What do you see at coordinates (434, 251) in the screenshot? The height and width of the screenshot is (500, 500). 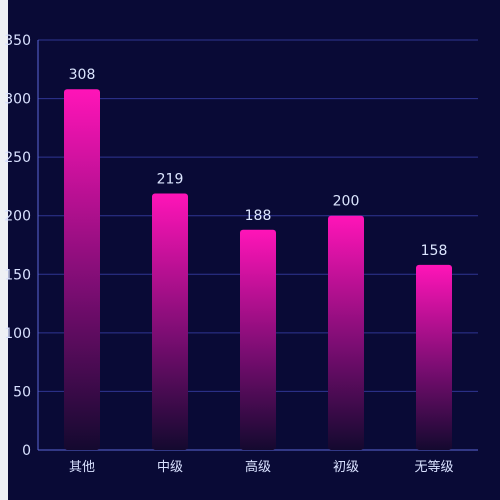 I see `value-label: 158` at bounding box center [434, 251].